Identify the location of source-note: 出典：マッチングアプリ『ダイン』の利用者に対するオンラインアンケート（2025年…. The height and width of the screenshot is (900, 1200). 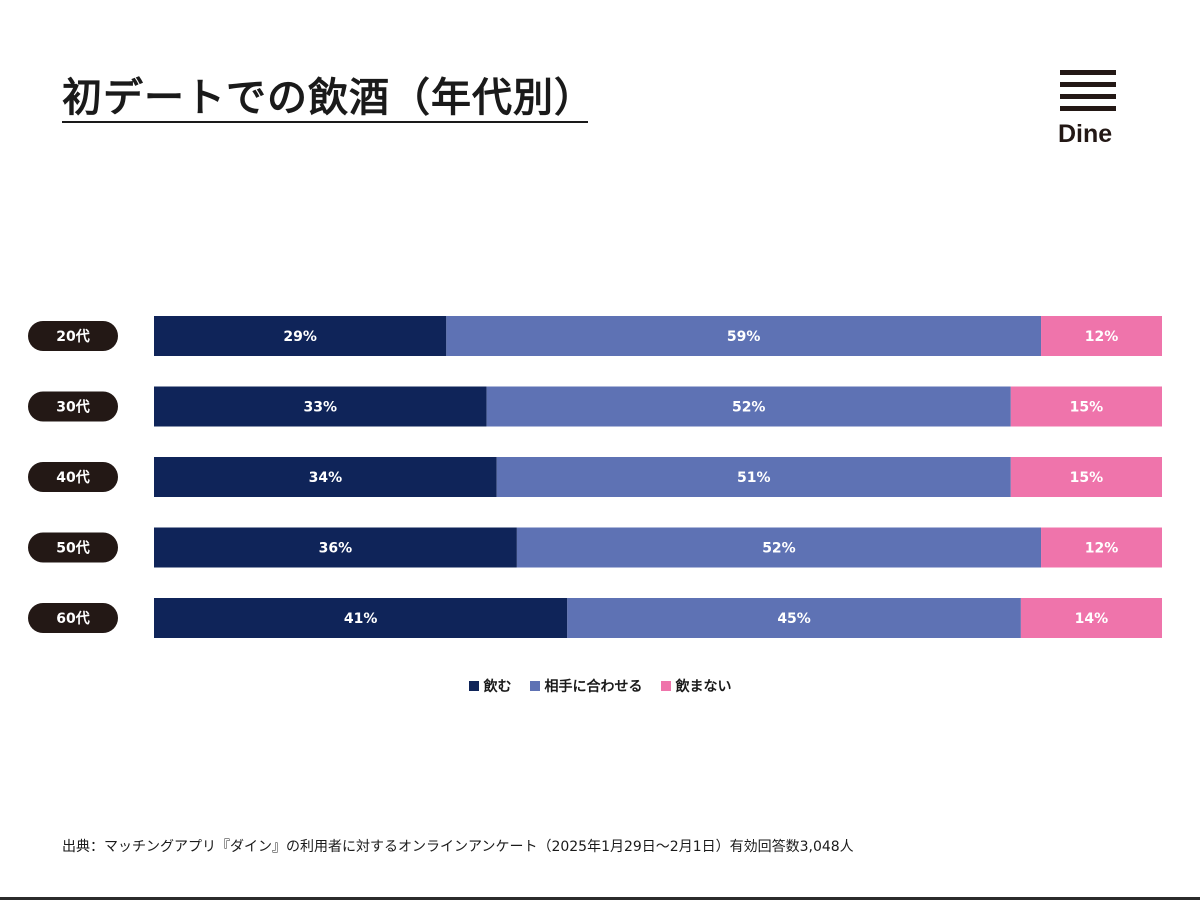
(458, 847).